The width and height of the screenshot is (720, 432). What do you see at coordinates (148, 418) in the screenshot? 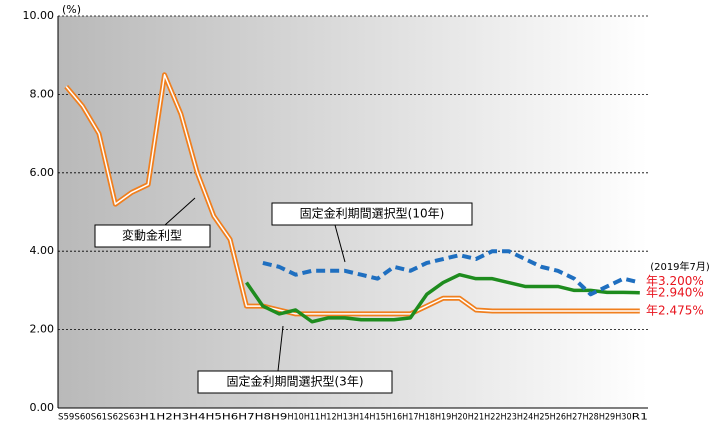
I see `x-tick-label: H1` at bounding box center [148, 418].